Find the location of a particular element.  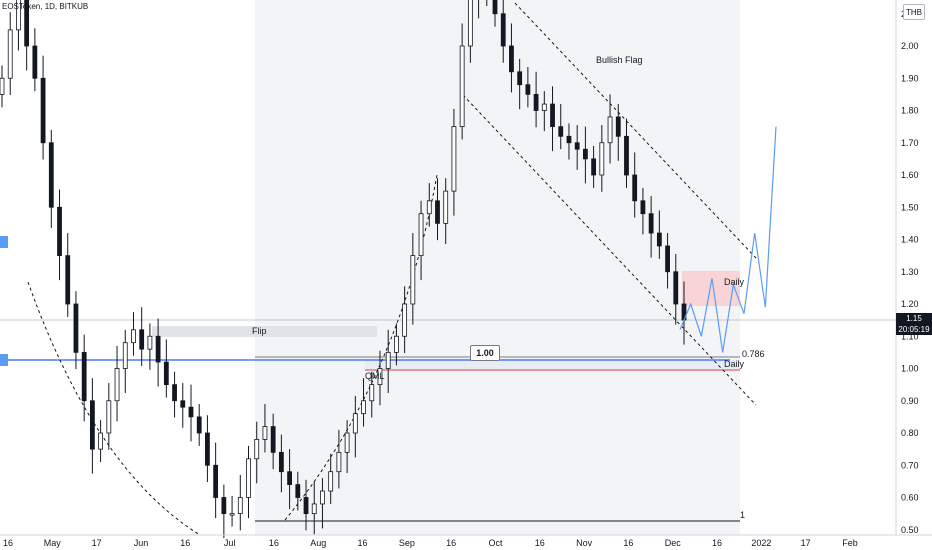

fib-1-label: 1 is located at coordinates (742, 515).